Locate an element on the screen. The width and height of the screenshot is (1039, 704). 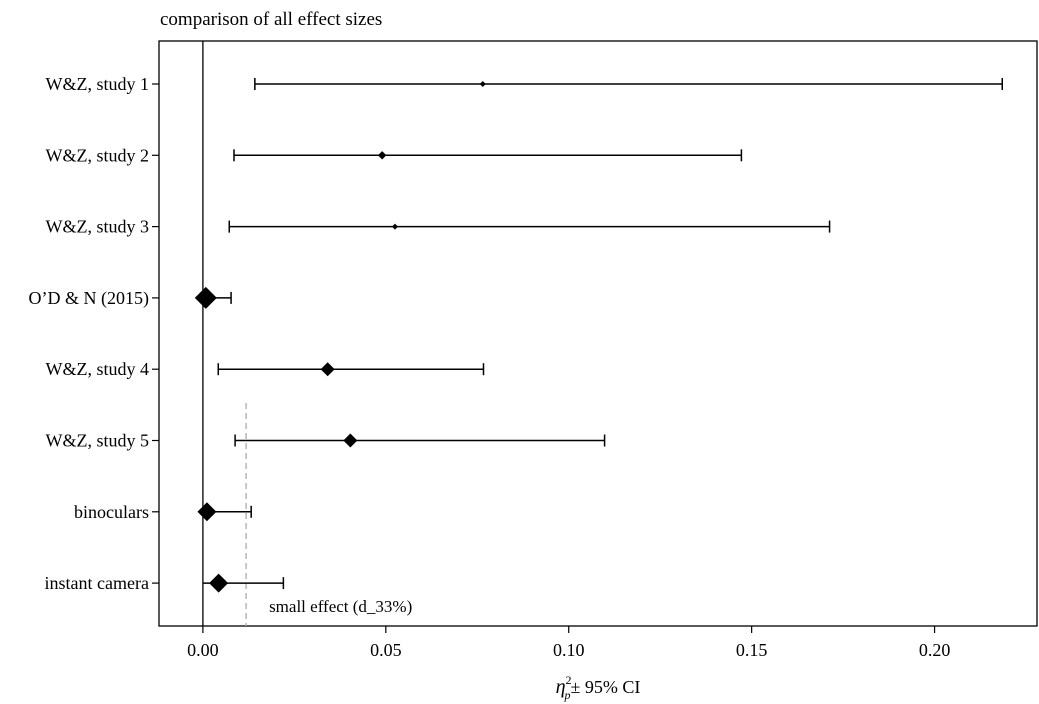
category-label: W&Z, study 3 is located at coordinates (98, 227).